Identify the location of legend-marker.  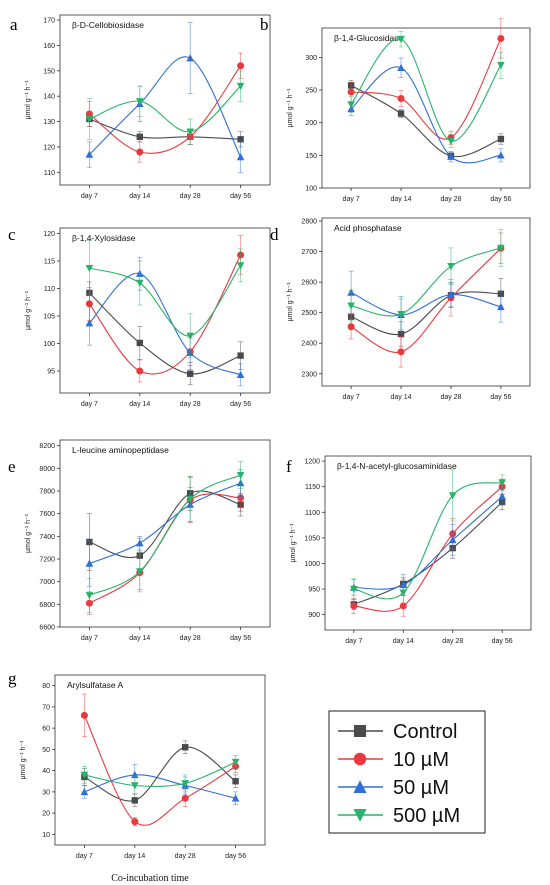
(360, 731).